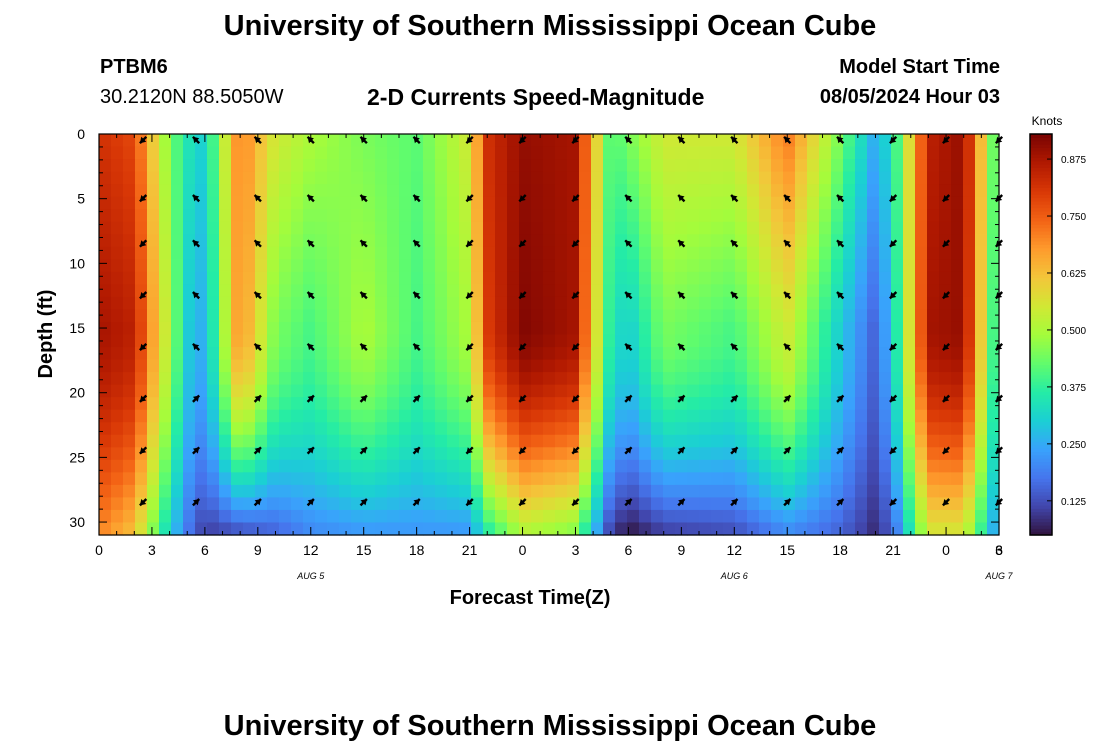 The image size is (1100, 750). I want to click on x-tick-label: 3, so click(152, 550).